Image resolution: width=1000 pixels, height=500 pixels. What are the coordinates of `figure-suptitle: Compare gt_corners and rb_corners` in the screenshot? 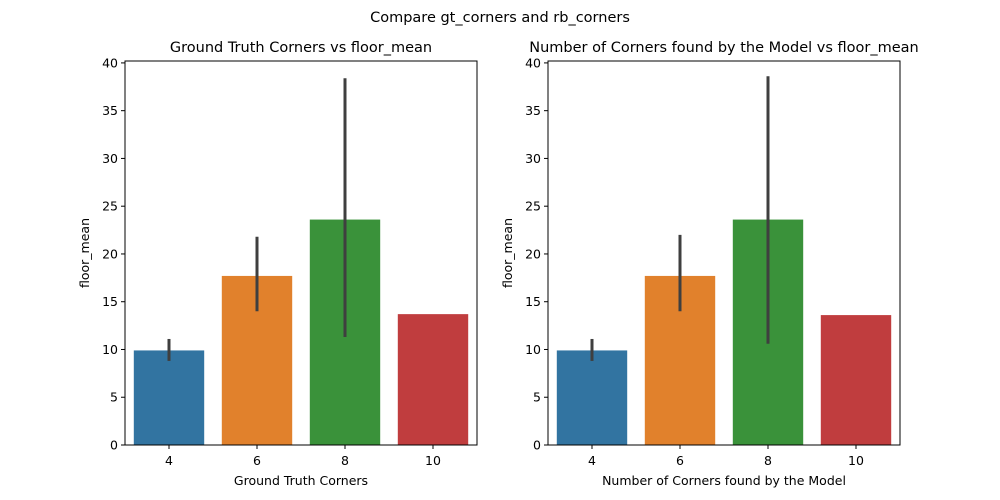 It's located at (500, 18).